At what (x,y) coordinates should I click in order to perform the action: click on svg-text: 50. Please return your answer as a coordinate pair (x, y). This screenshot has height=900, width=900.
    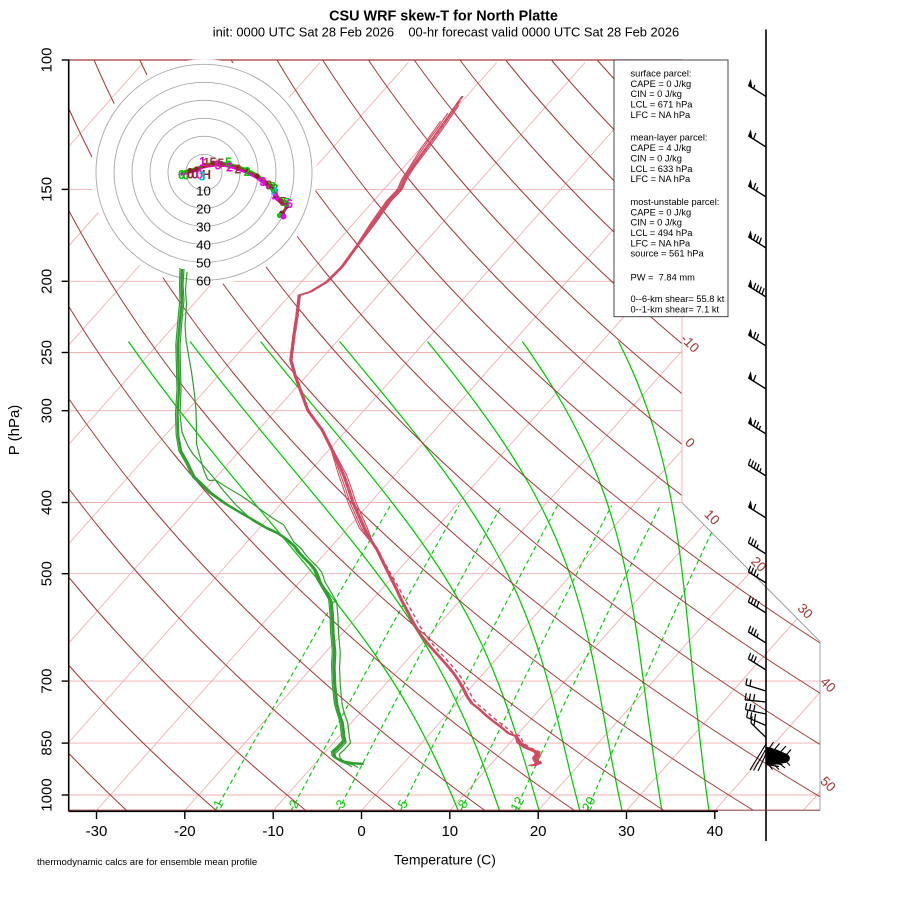
    Looking at the image, I should click on (203, 262).